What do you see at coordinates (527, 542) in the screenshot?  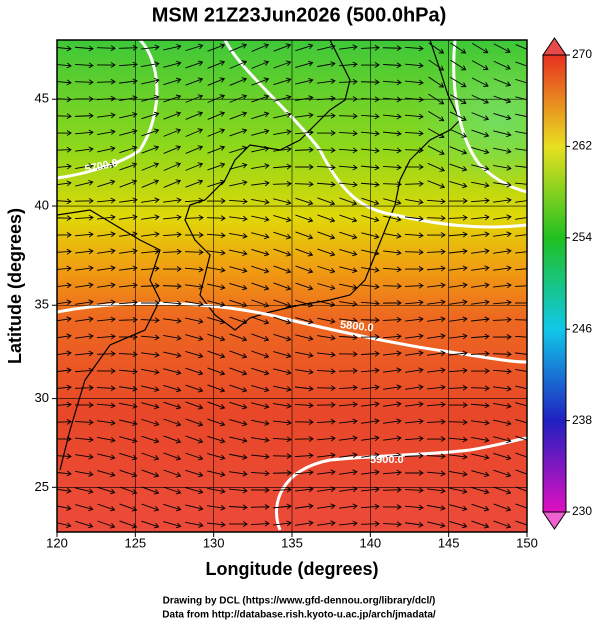 I see `x-tick-label: 150` at bounding box center [527, 542].